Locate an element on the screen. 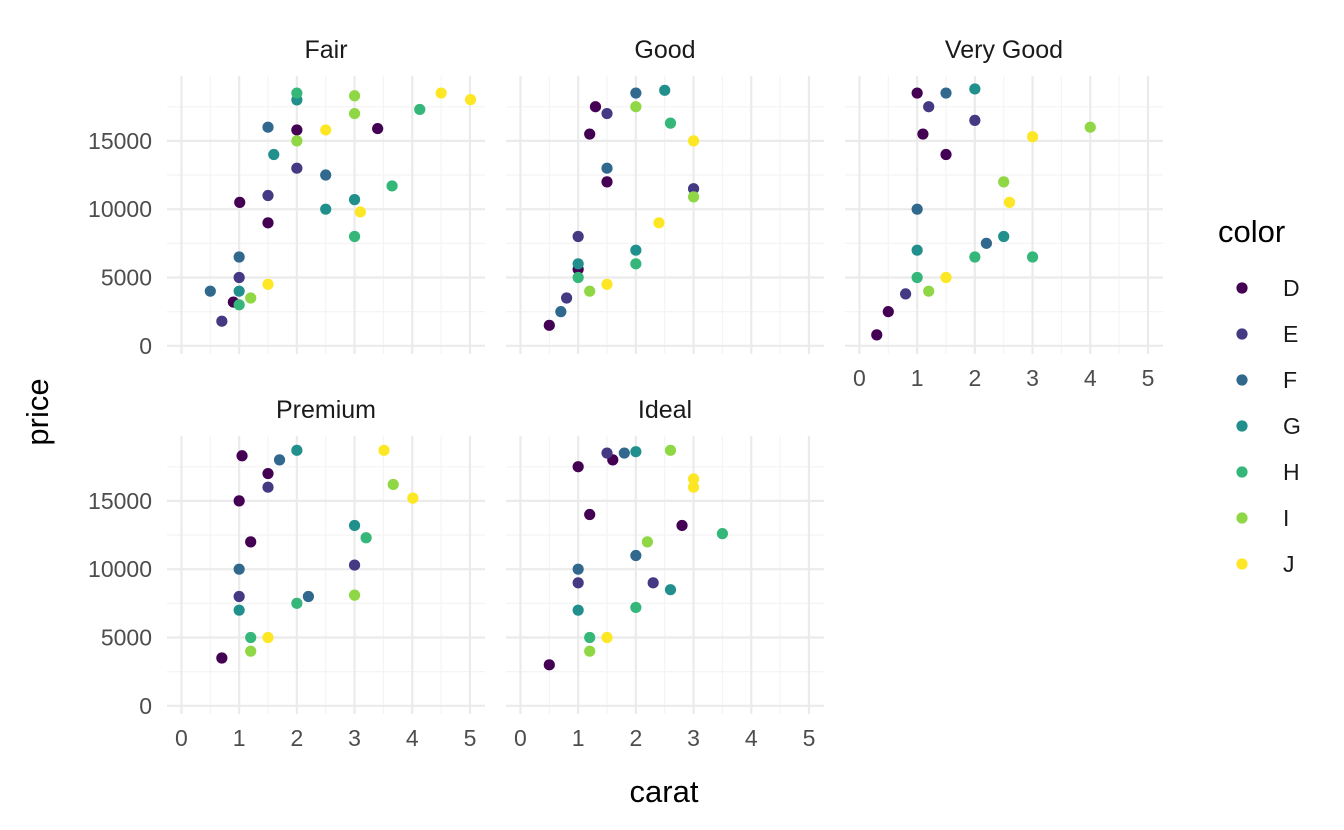  legend-label-e: E is located at coordinates (1290, 334).